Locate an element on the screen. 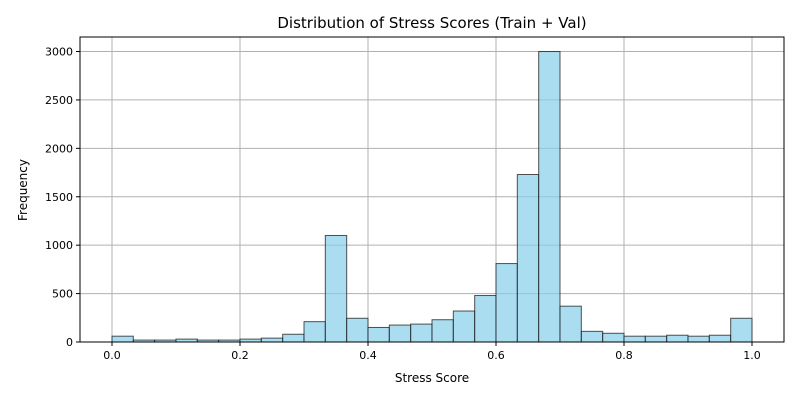  y-tick-label: 1500 is located at coordinates (59, 197).